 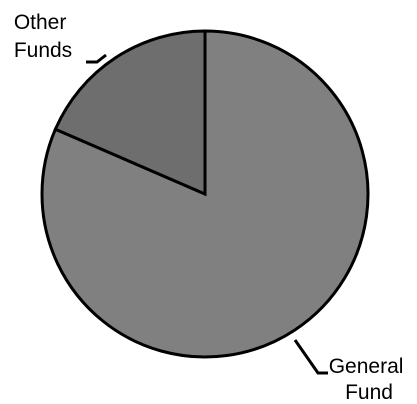 What do you see at coordinates (366, 366) in the screenshot?
I see `label-general-fund-line-1: General` at bounding box center [366, 366].